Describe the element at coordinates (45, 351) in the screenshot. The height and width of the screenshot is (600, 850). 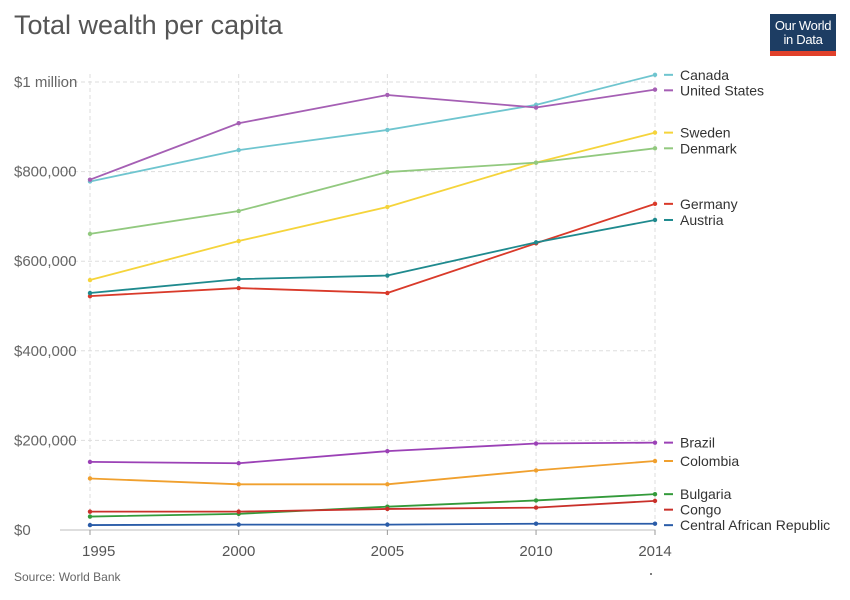
I see `y-tick-label: $400,000` at that location.